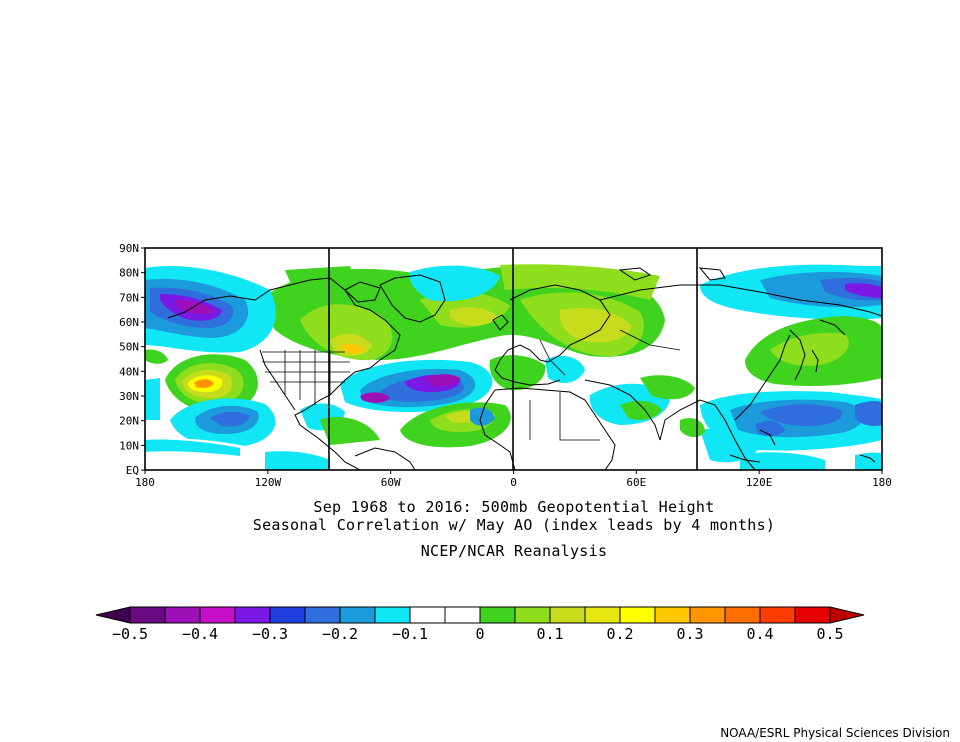 This screenshot has height=742, width=960. What do you see at coordinates (129, 347) in the screenshot?
I see `lat-label: 50N` at bounding box center [129, 347].